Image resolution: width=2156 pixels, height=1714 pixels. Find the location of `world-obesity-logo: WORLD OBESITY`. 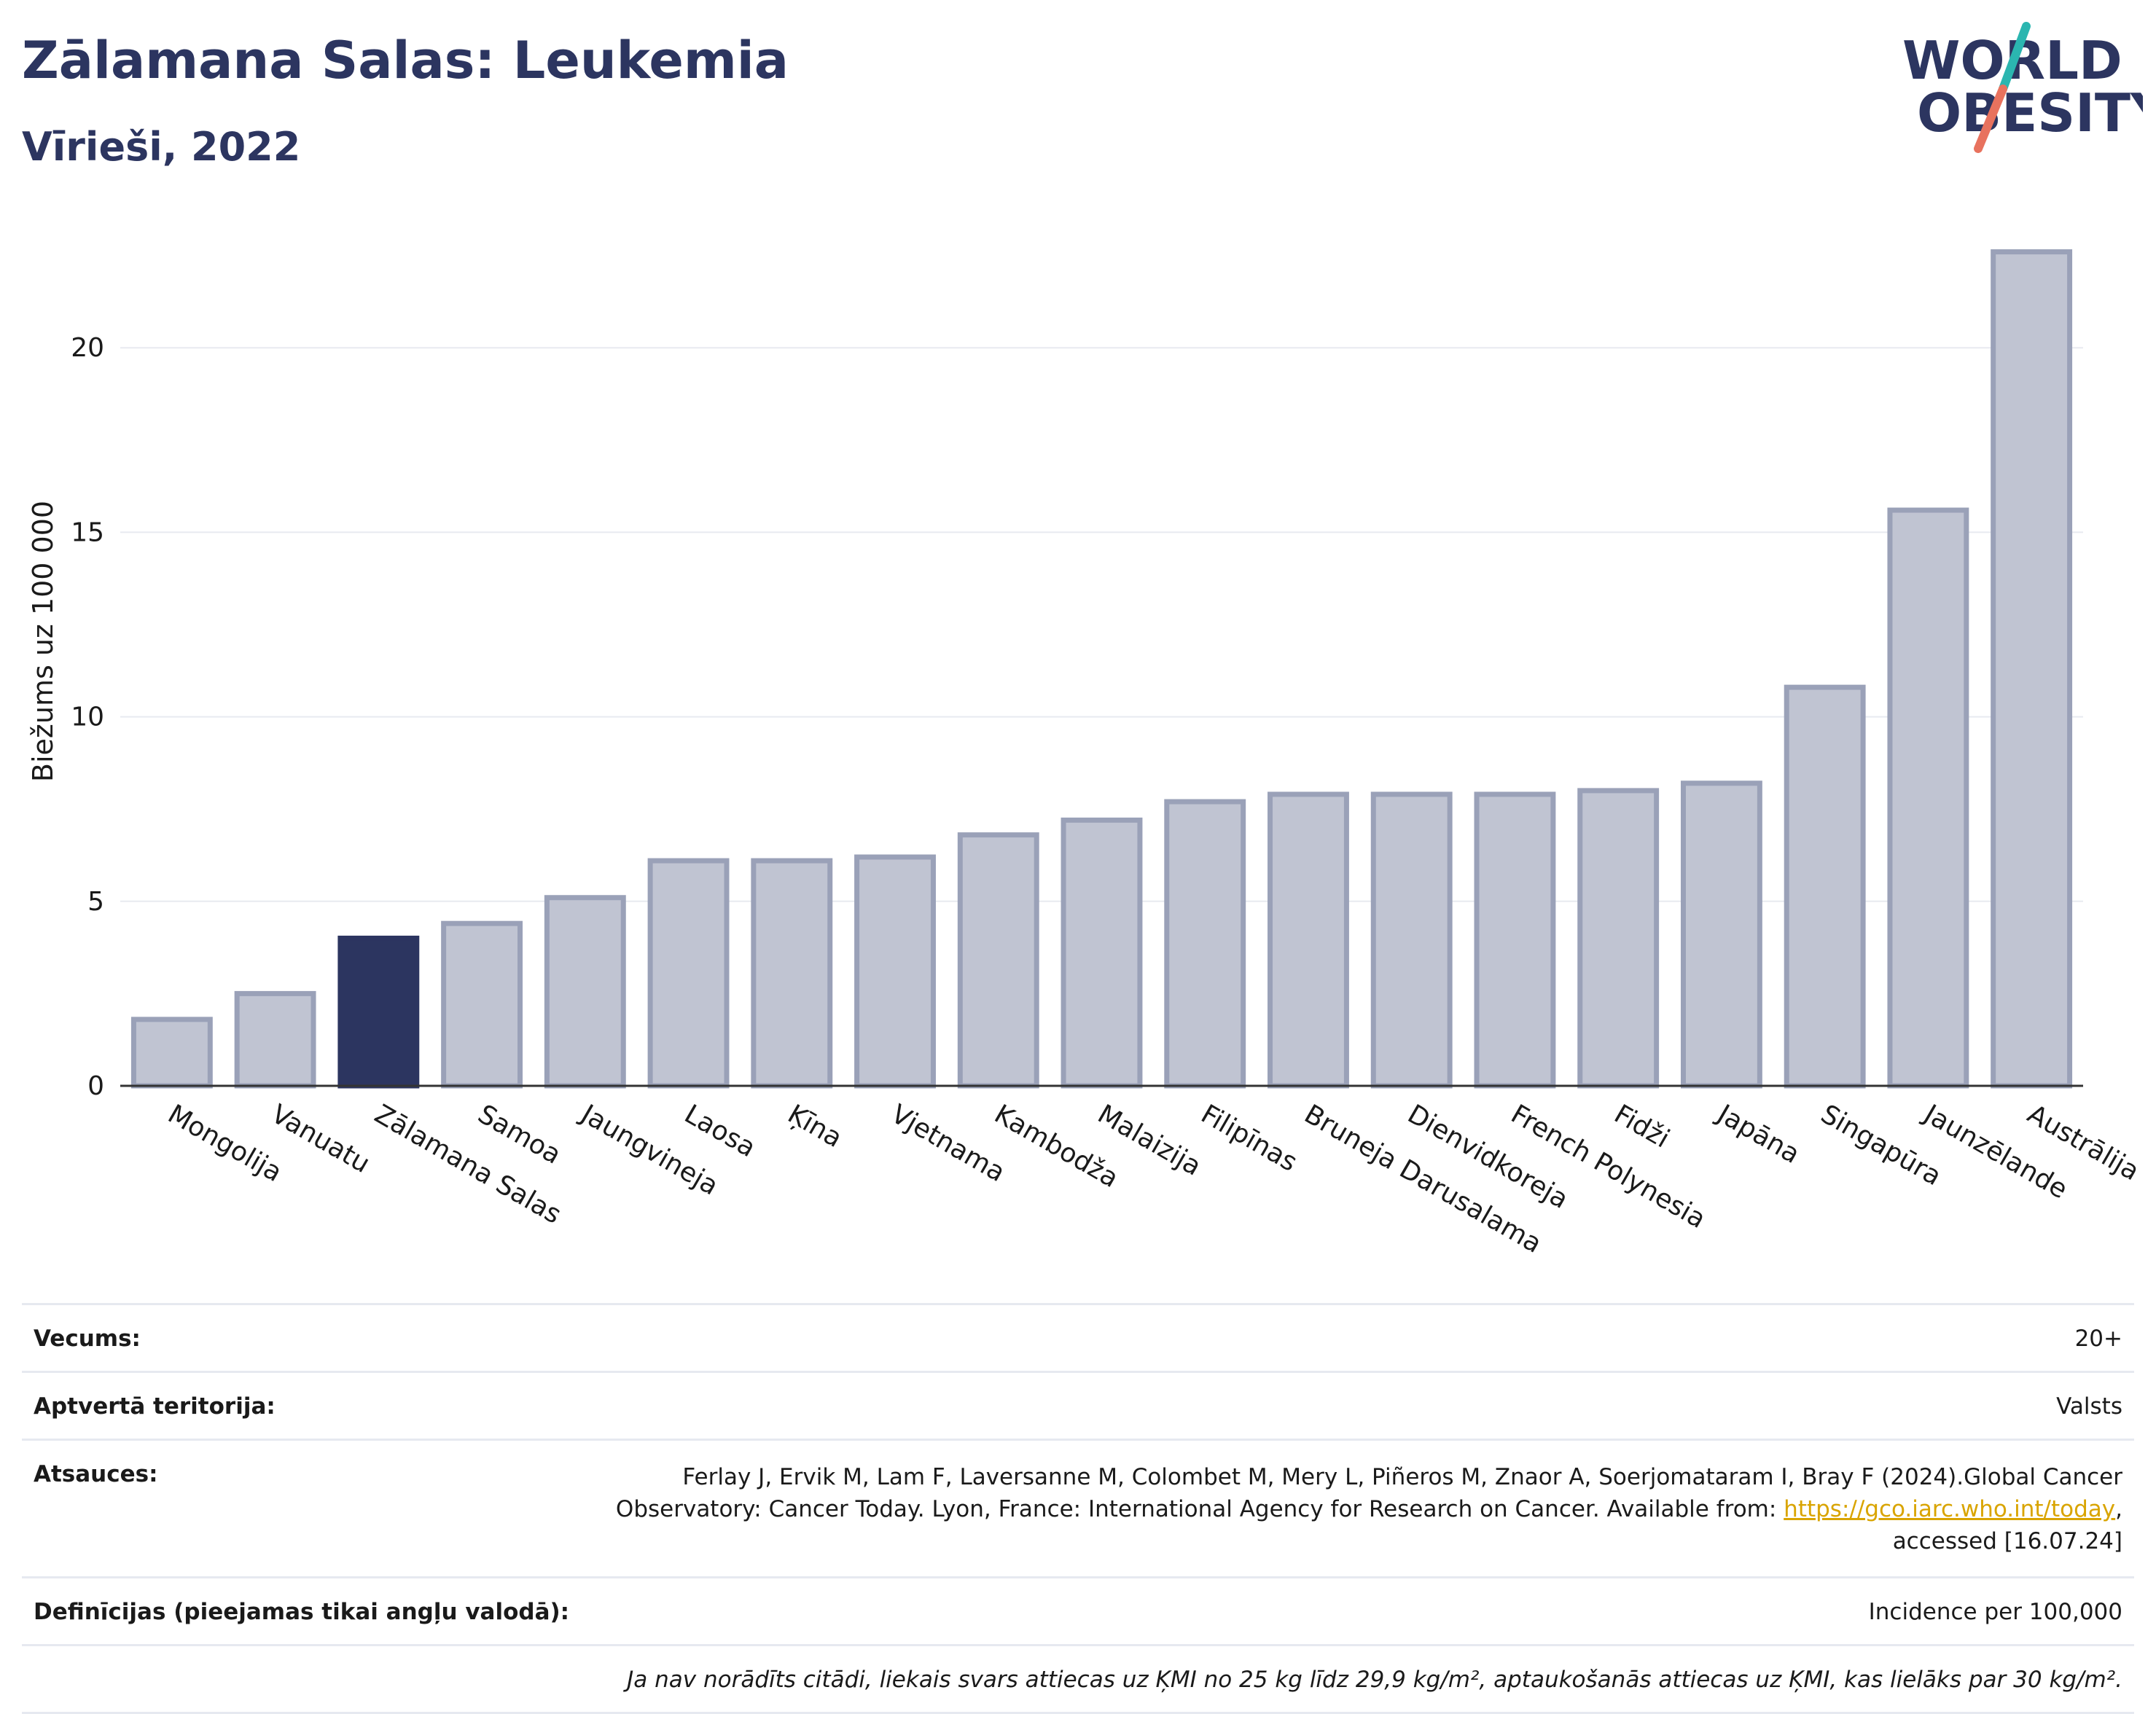

world-obesity-logo: WORLD OBESITY is located at coordinates (2023, 87).